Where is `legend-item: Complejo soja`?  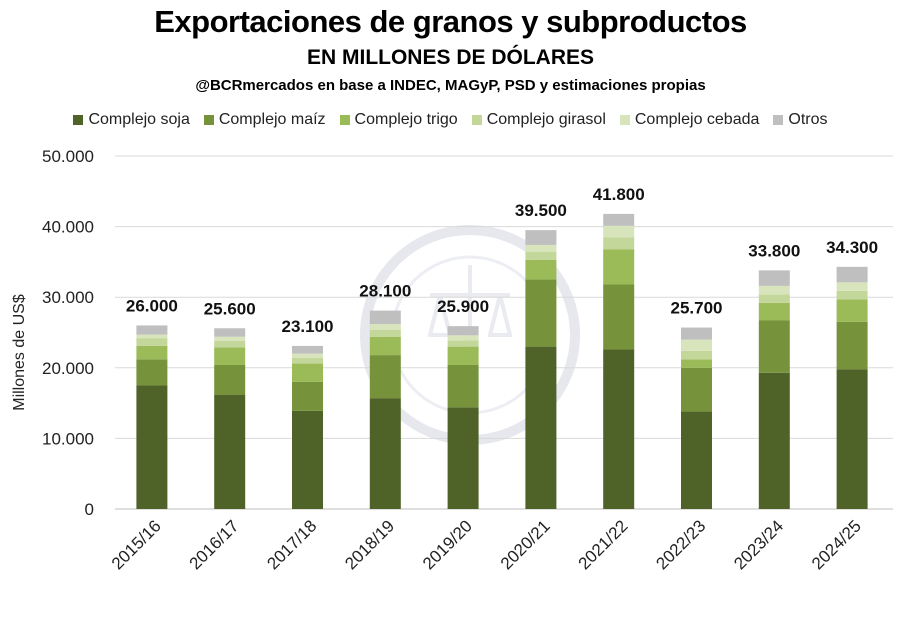 legend-item: Complejo soja is located at coordinates (131, 120).